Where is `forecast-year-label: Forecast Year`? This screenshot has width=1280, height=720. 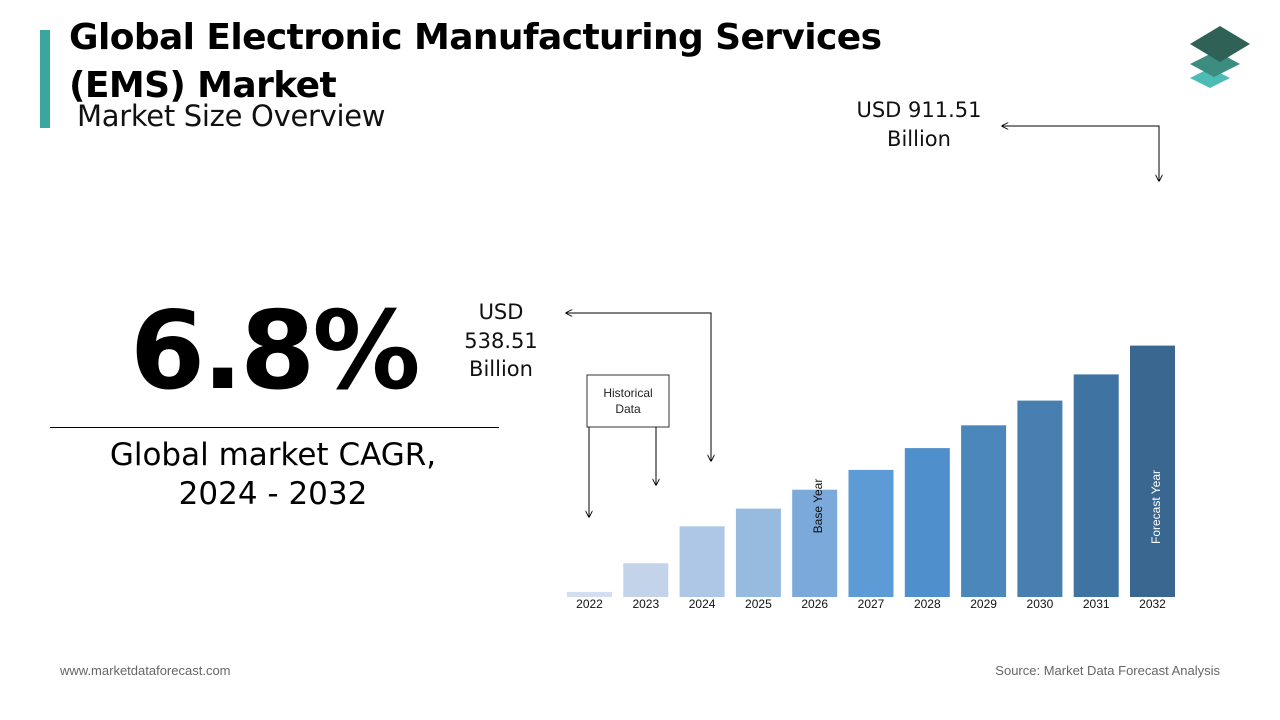 forecast-year-label: Forecast Year is located at coordinates (1156, 507).